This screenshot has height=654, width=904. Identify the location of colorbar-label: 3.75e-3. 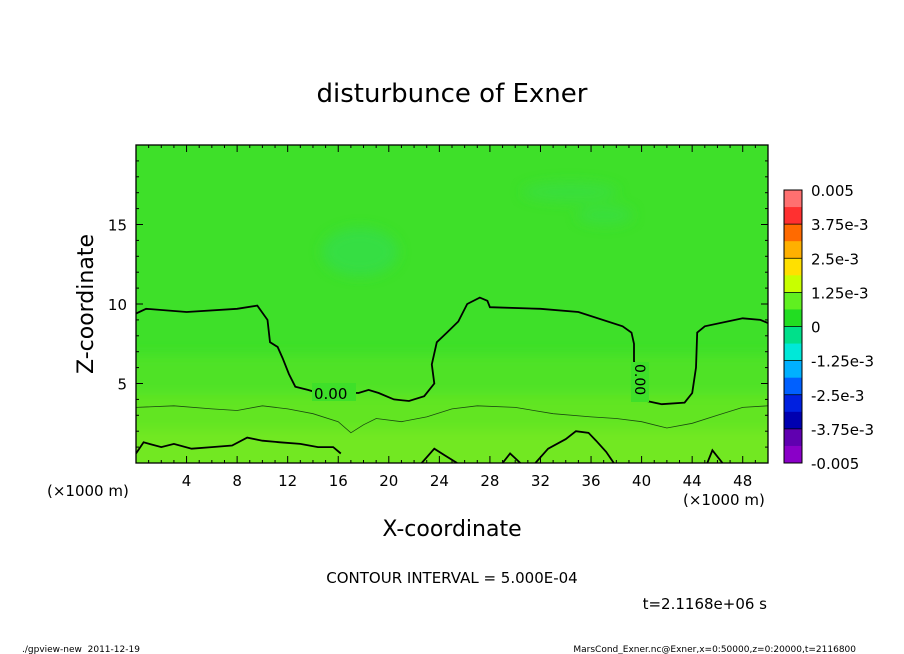
(840, 225).